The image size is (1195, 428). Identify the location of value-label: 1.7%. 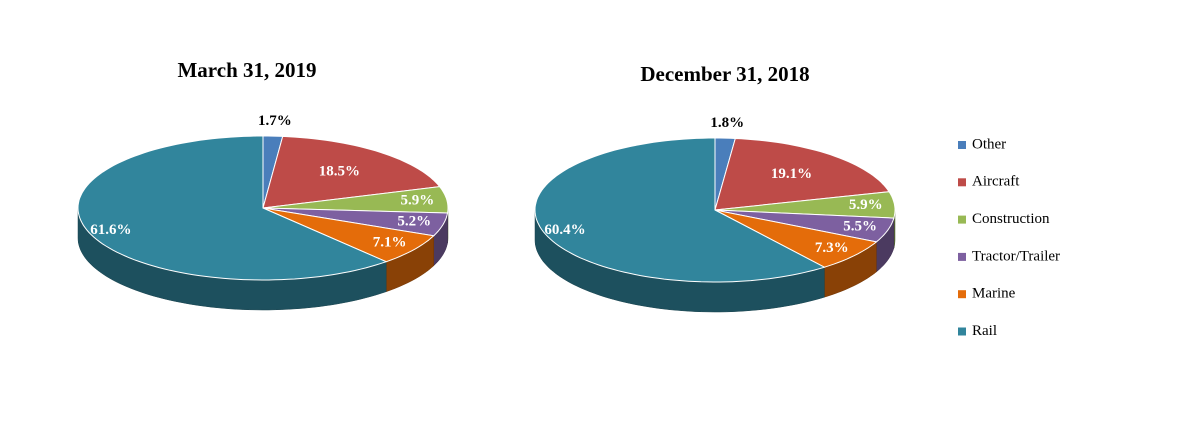
(275, 121).